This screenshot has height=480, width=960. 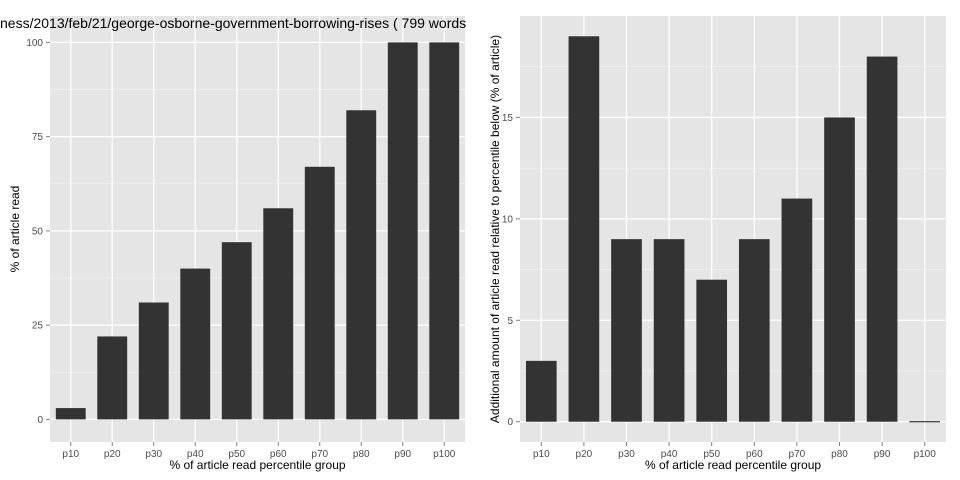 I want to click on y-tick-label: 50, so click(x=38, y=231).